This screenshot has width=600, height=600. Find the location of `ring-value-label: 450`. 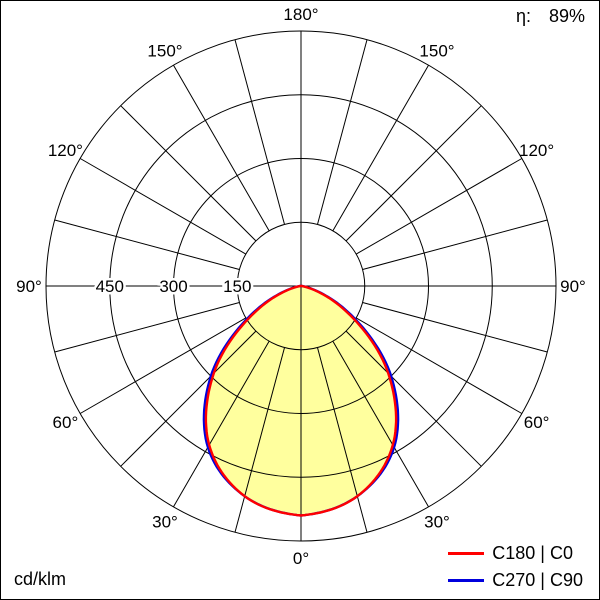

ring-value-label: 450 is located at coordinates (110, 286).